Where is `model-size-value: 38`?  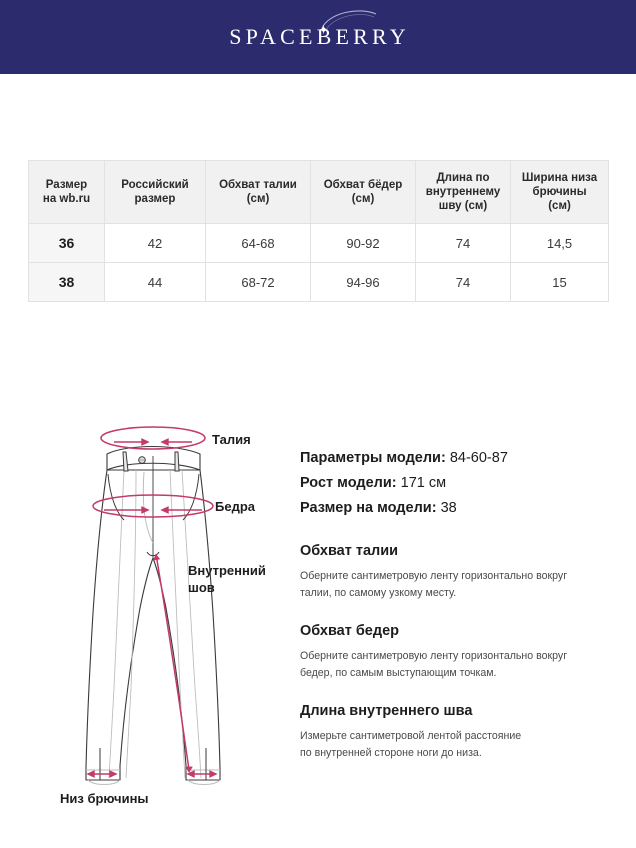 model-size-value: 38 is located at coordinates (448, 508).